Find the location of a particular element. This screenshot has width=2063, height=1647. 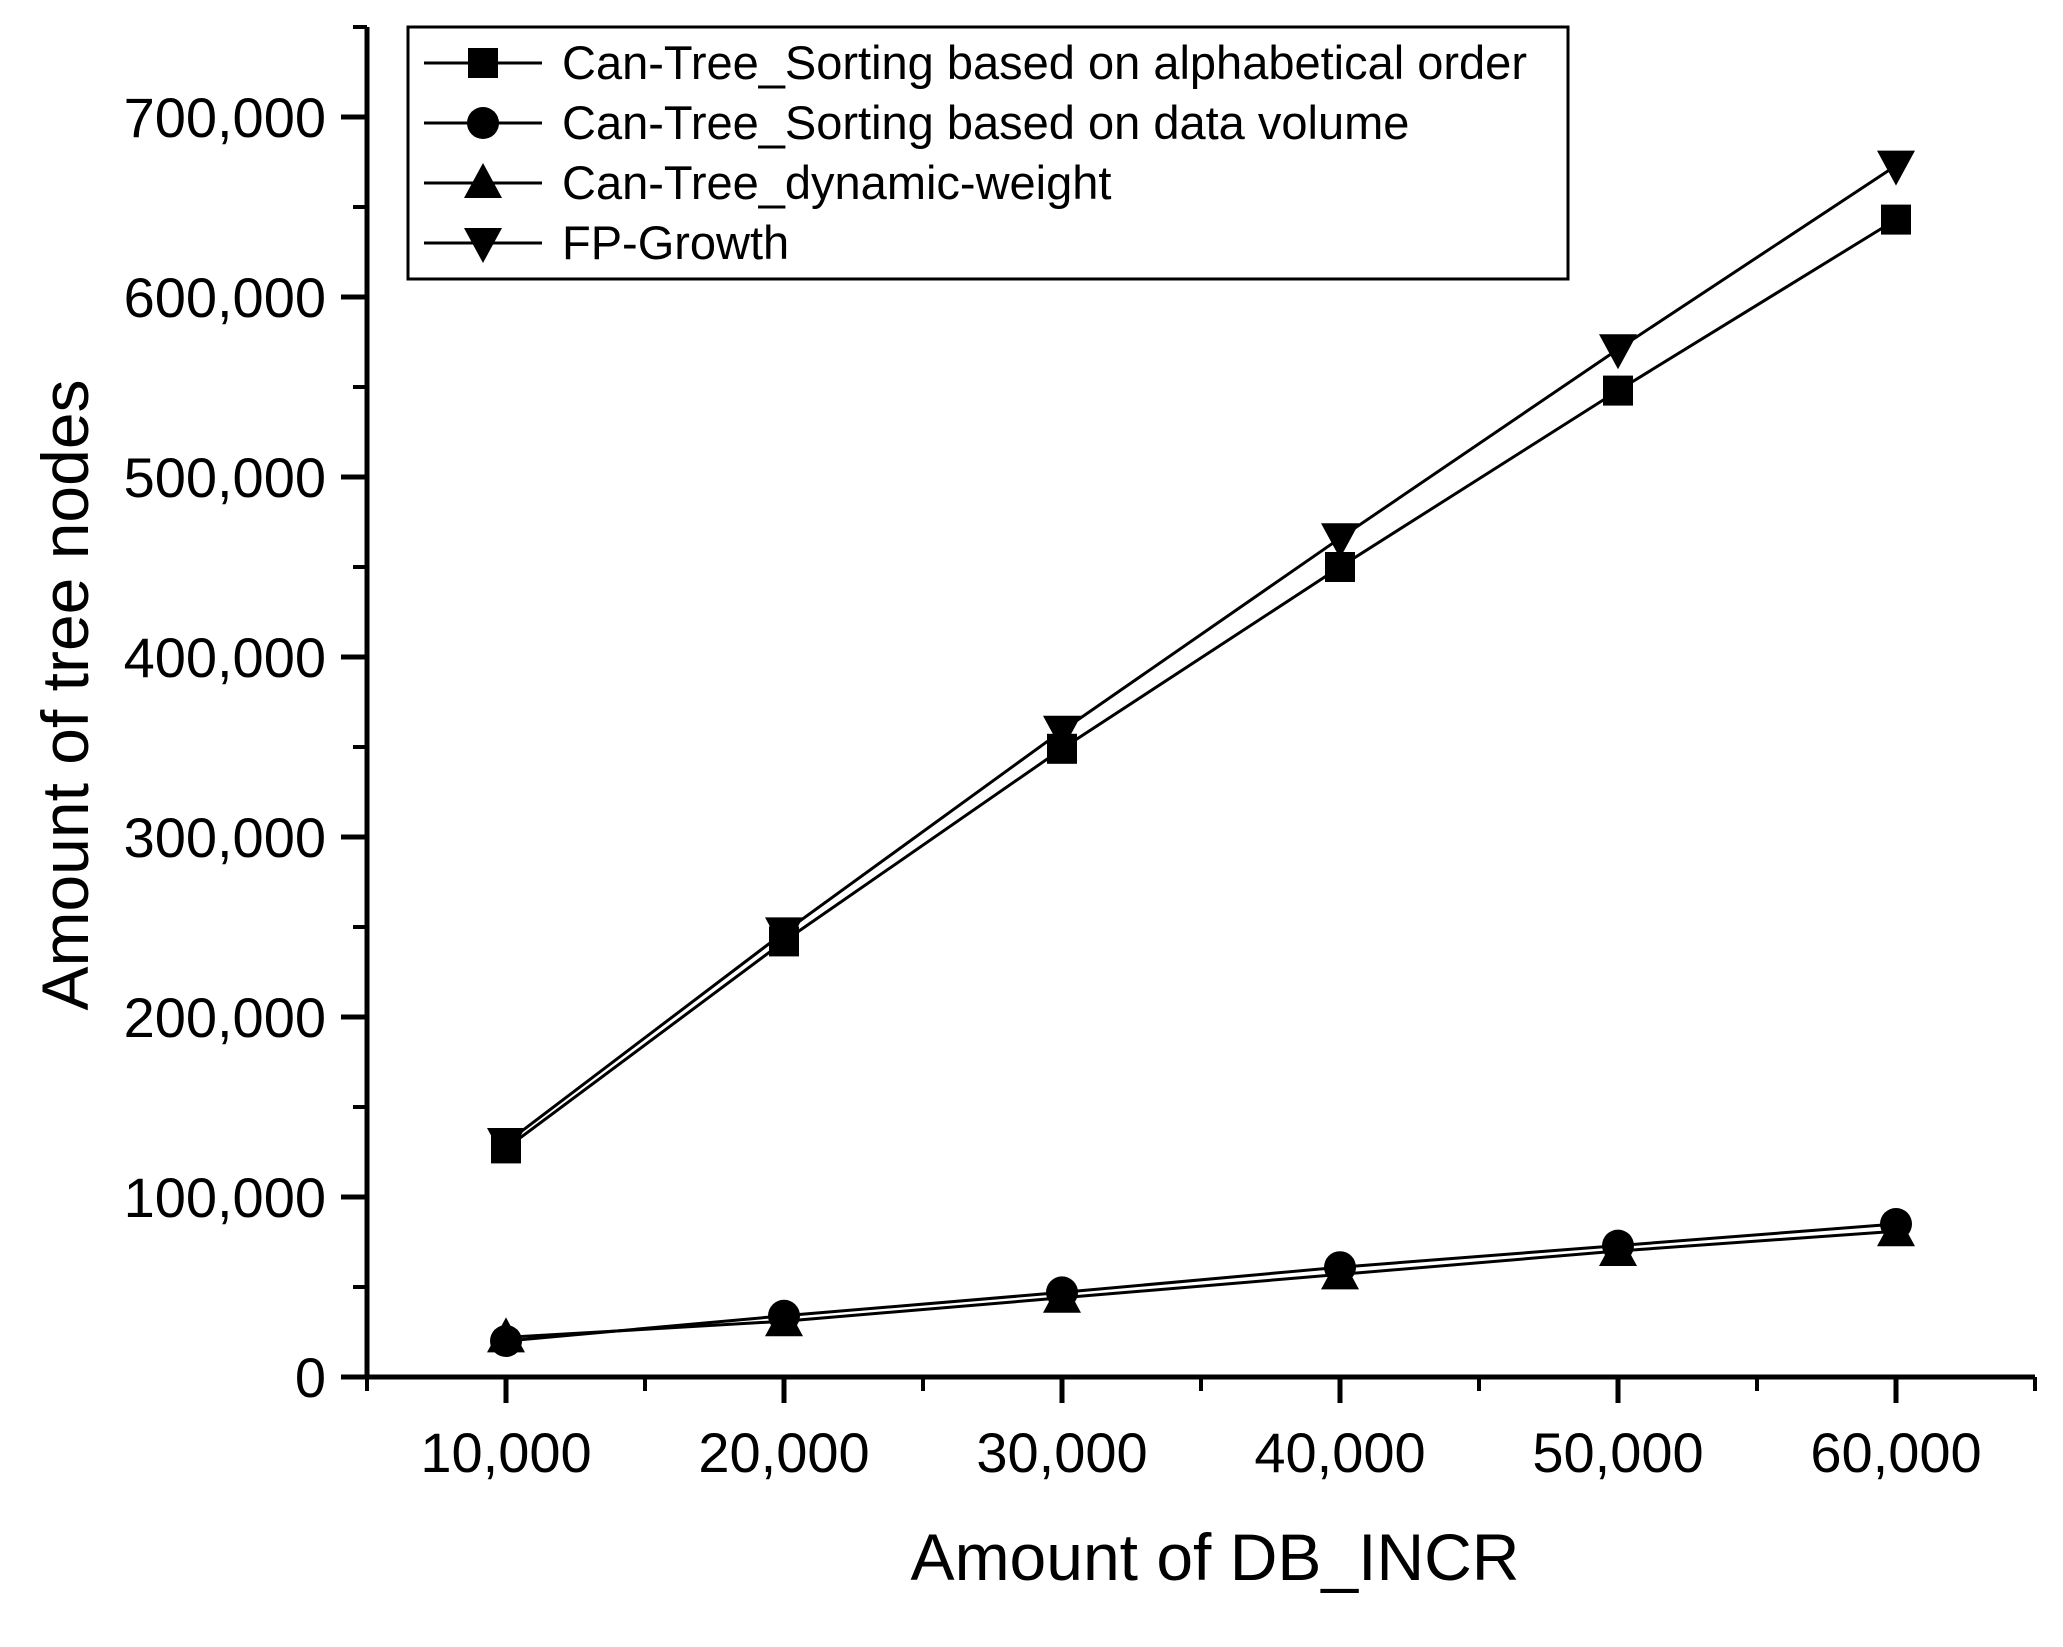

y-axis-tick-label: 700,000 is located at coordinates (225, 117).